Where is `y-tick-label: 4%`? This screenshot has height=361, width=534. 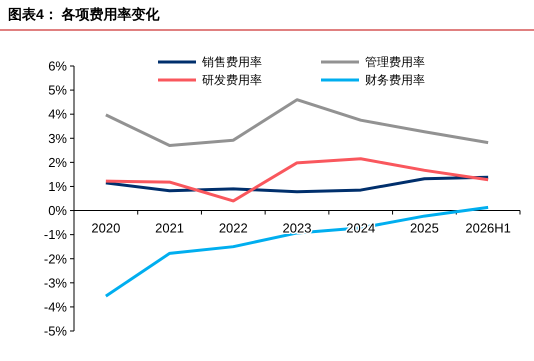 y-tick-label: 4% is located at coordinates (58, 114).